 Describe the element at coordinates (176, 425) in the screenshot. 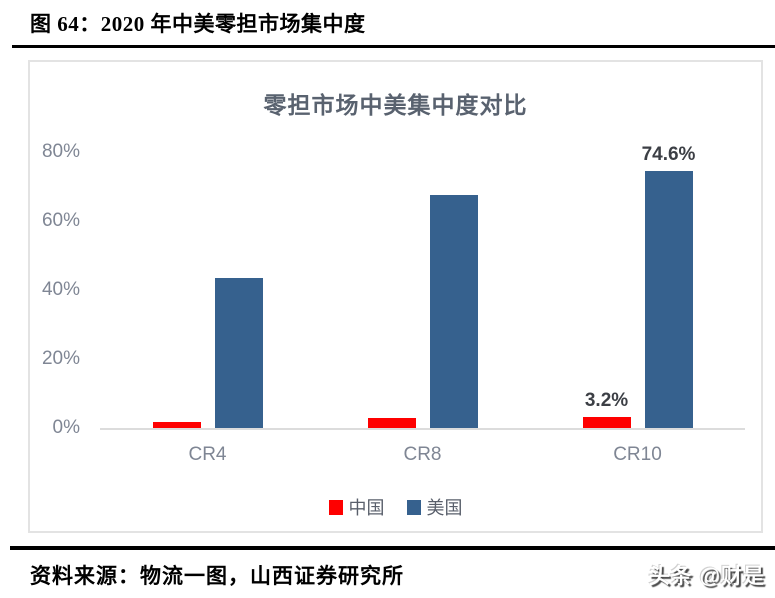

I see `bar-中国-cr4` at that location.